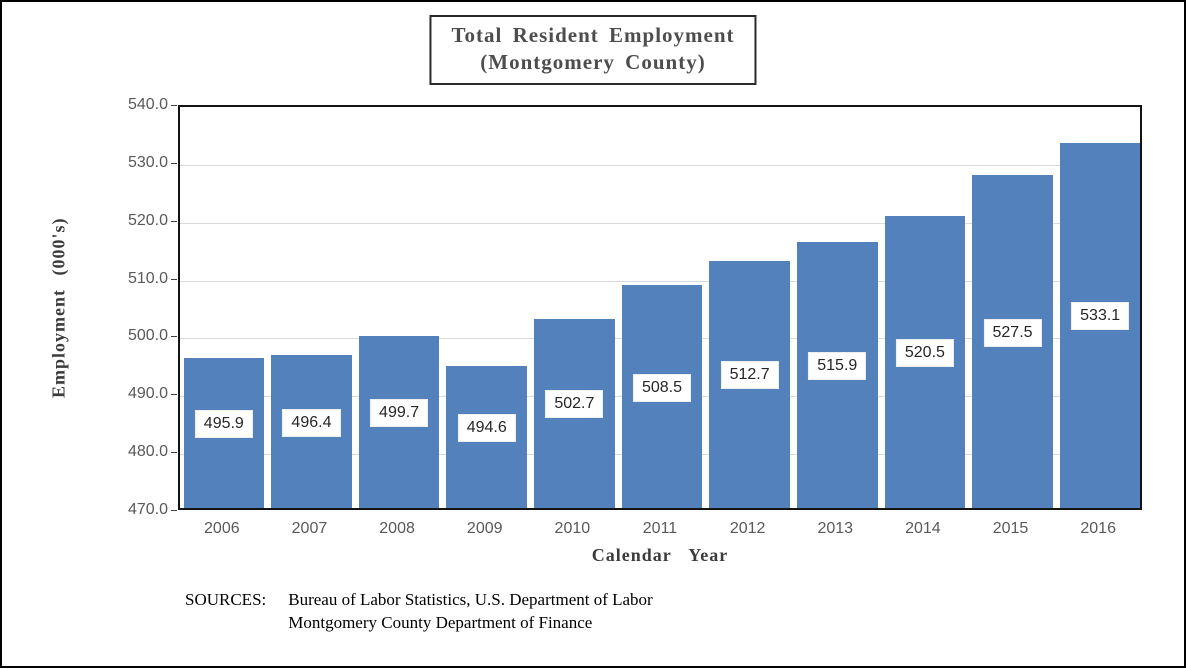  Describe the element at coordinates (572, 528) in the screenshot. I see `x-tick-label: 2010` at that location.